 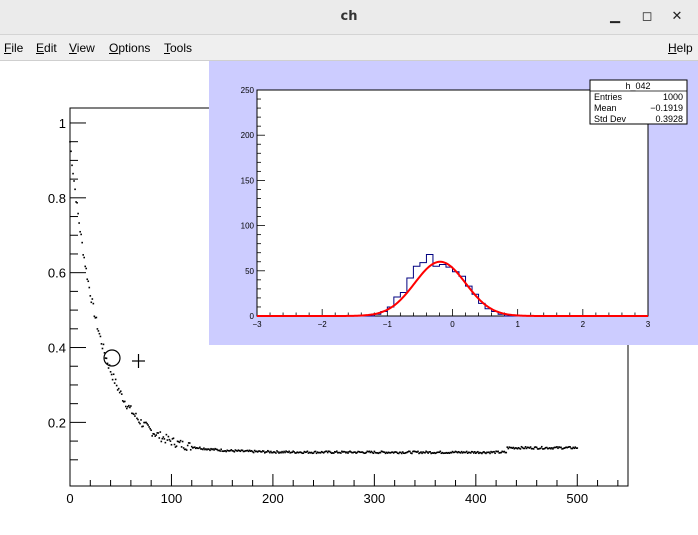 What do you see at coordinates (14, 48) in the screenshot?
I see `menu-file: File` at bounding box center [14, 48].